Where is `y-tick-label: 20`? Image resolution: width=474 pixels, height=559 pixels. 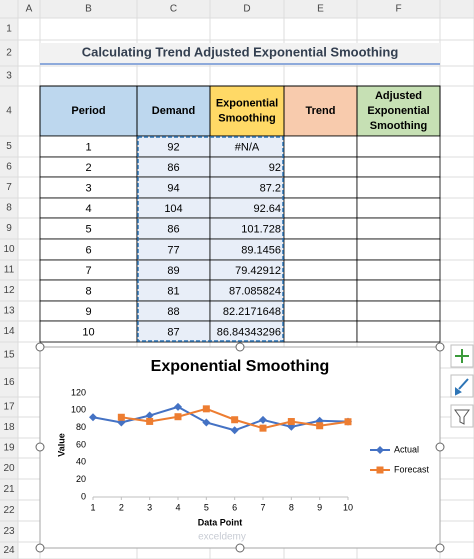 y-tick-label: 20 is located at coordinates (81, 479).